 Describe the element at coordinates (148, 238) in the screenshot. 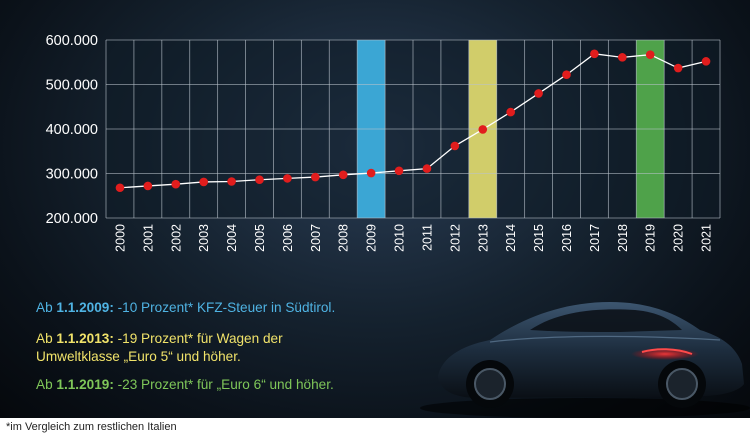

I see `x-tick-label: 2001` at that location.